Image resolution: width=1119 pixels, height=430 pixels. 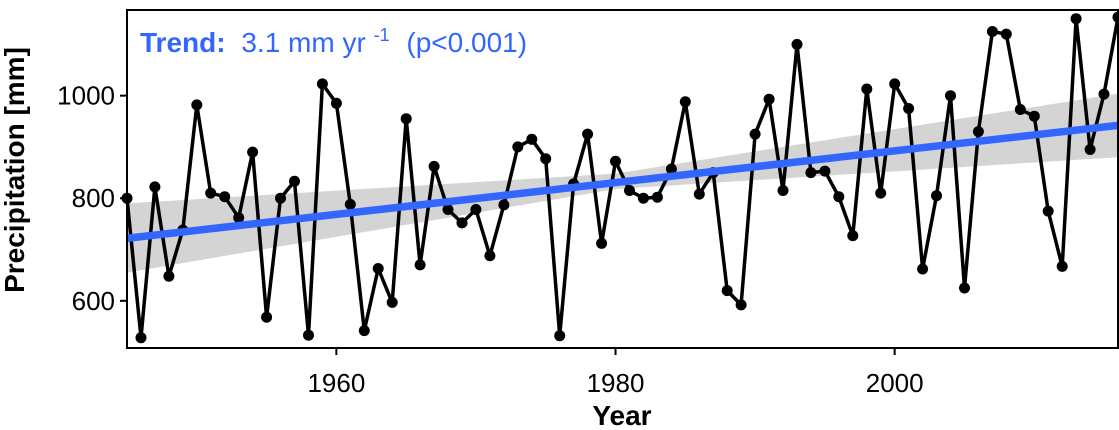 What do you see at coordinates (86, 96) in the screenshot?
I see `y-tick-label: 1000` at bounding box center [86, 96].